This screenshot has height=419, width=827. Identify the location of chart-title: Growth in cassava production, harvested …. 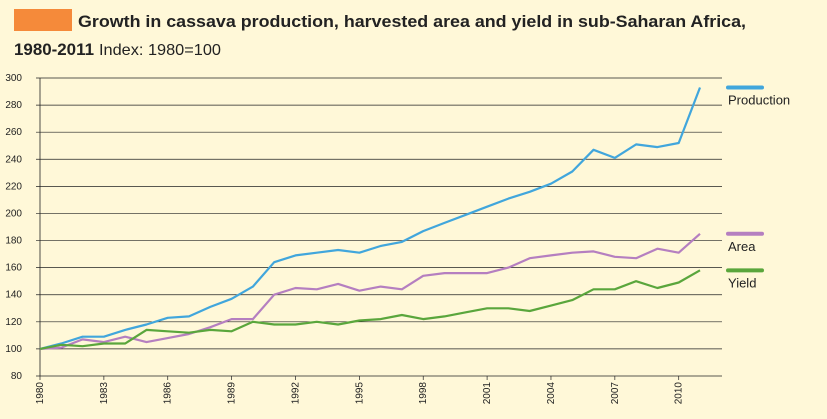
(412, 21).